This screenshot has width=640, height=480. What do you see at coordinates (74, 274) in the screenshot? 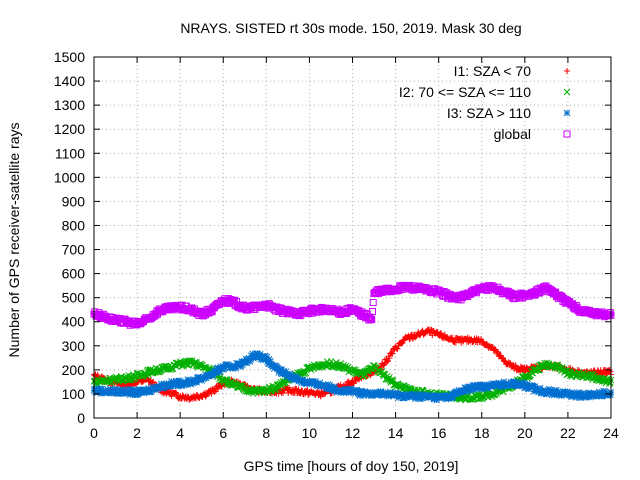
I see `y-tick-label: 600` at bounding box center [74, 274].